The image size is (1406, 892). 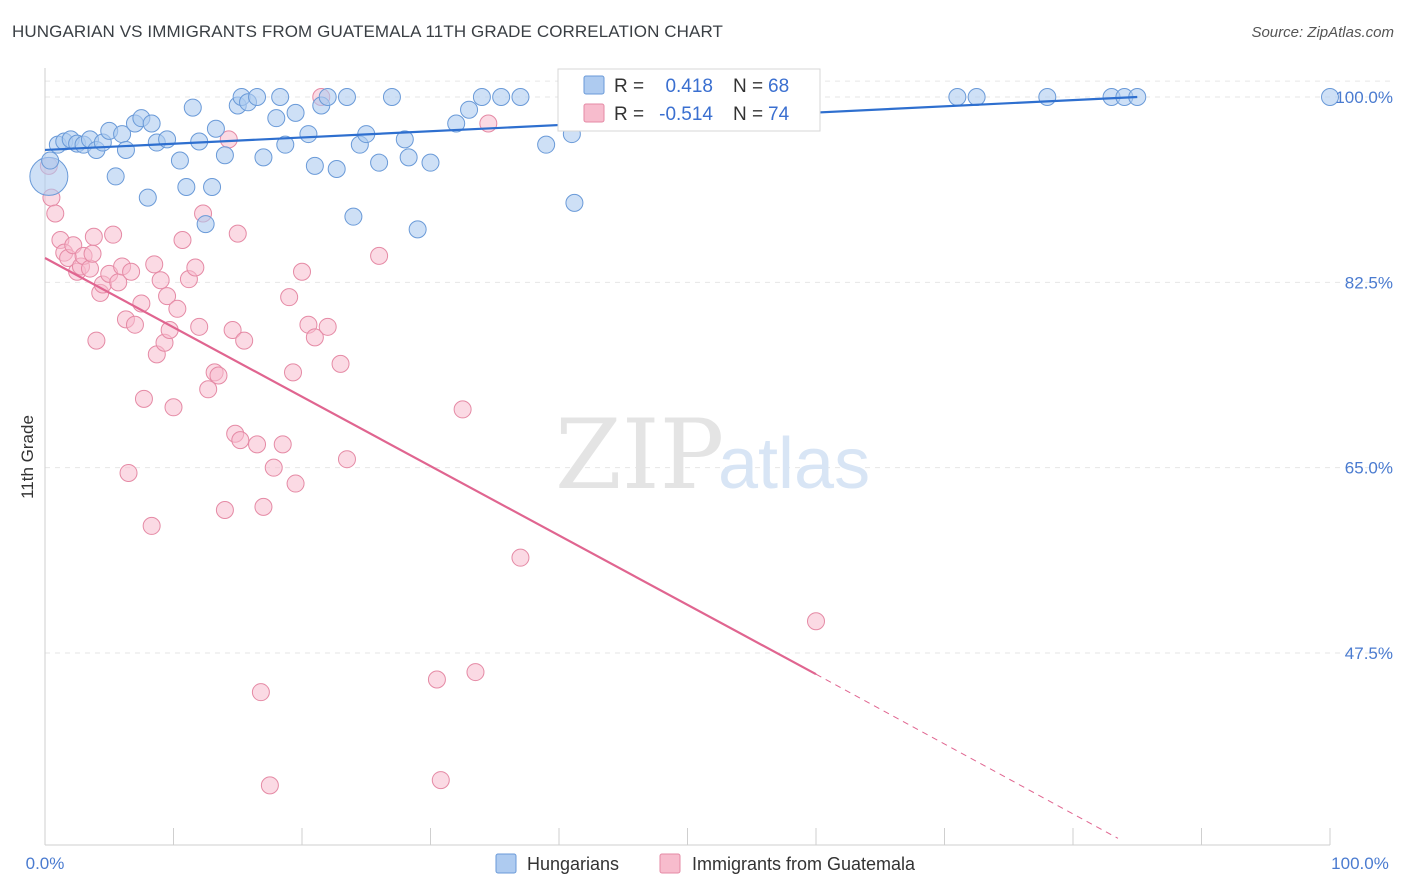 I want to click on stats-r-label-guatemala: R =, so click(x=629, y=114).